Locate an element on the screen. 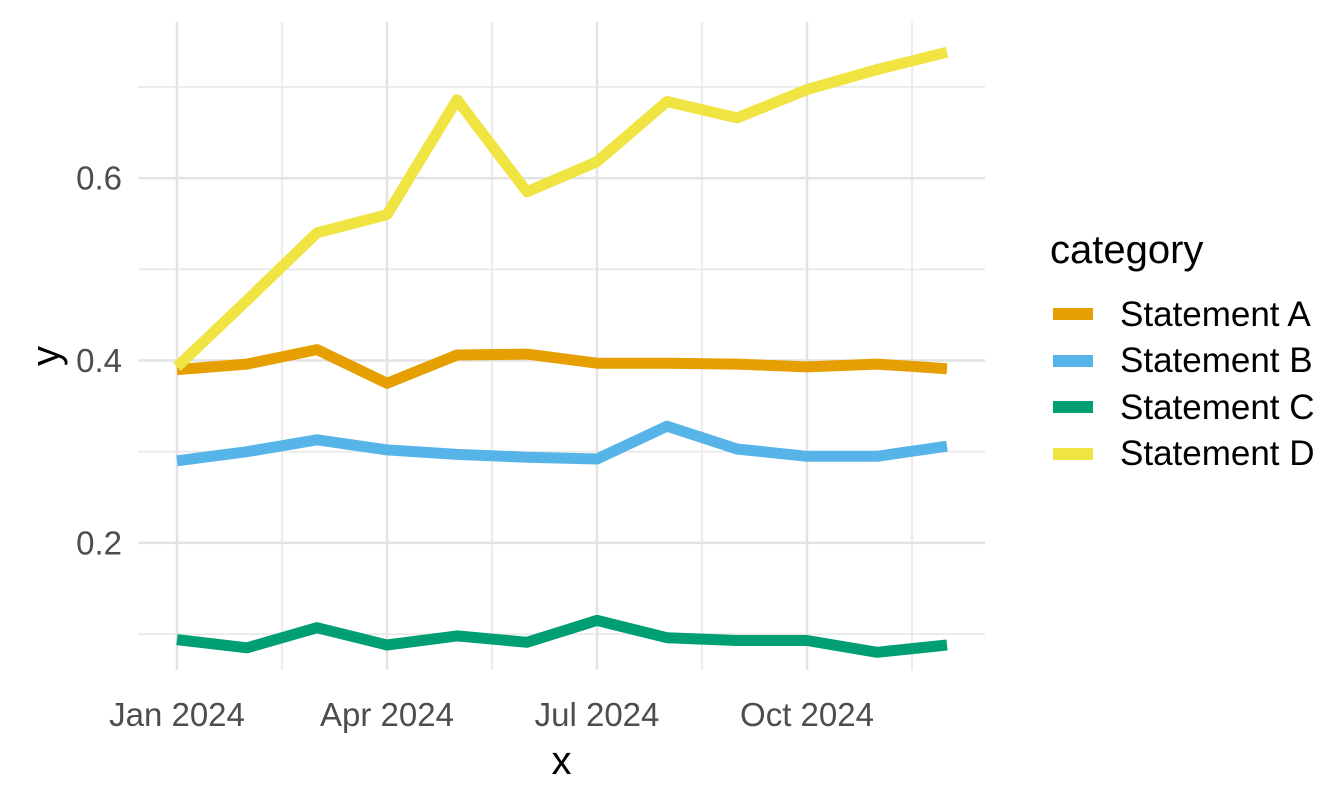  y-tick-labels: 0.2 0.4 0.6 is located at coordinates (99, 361).